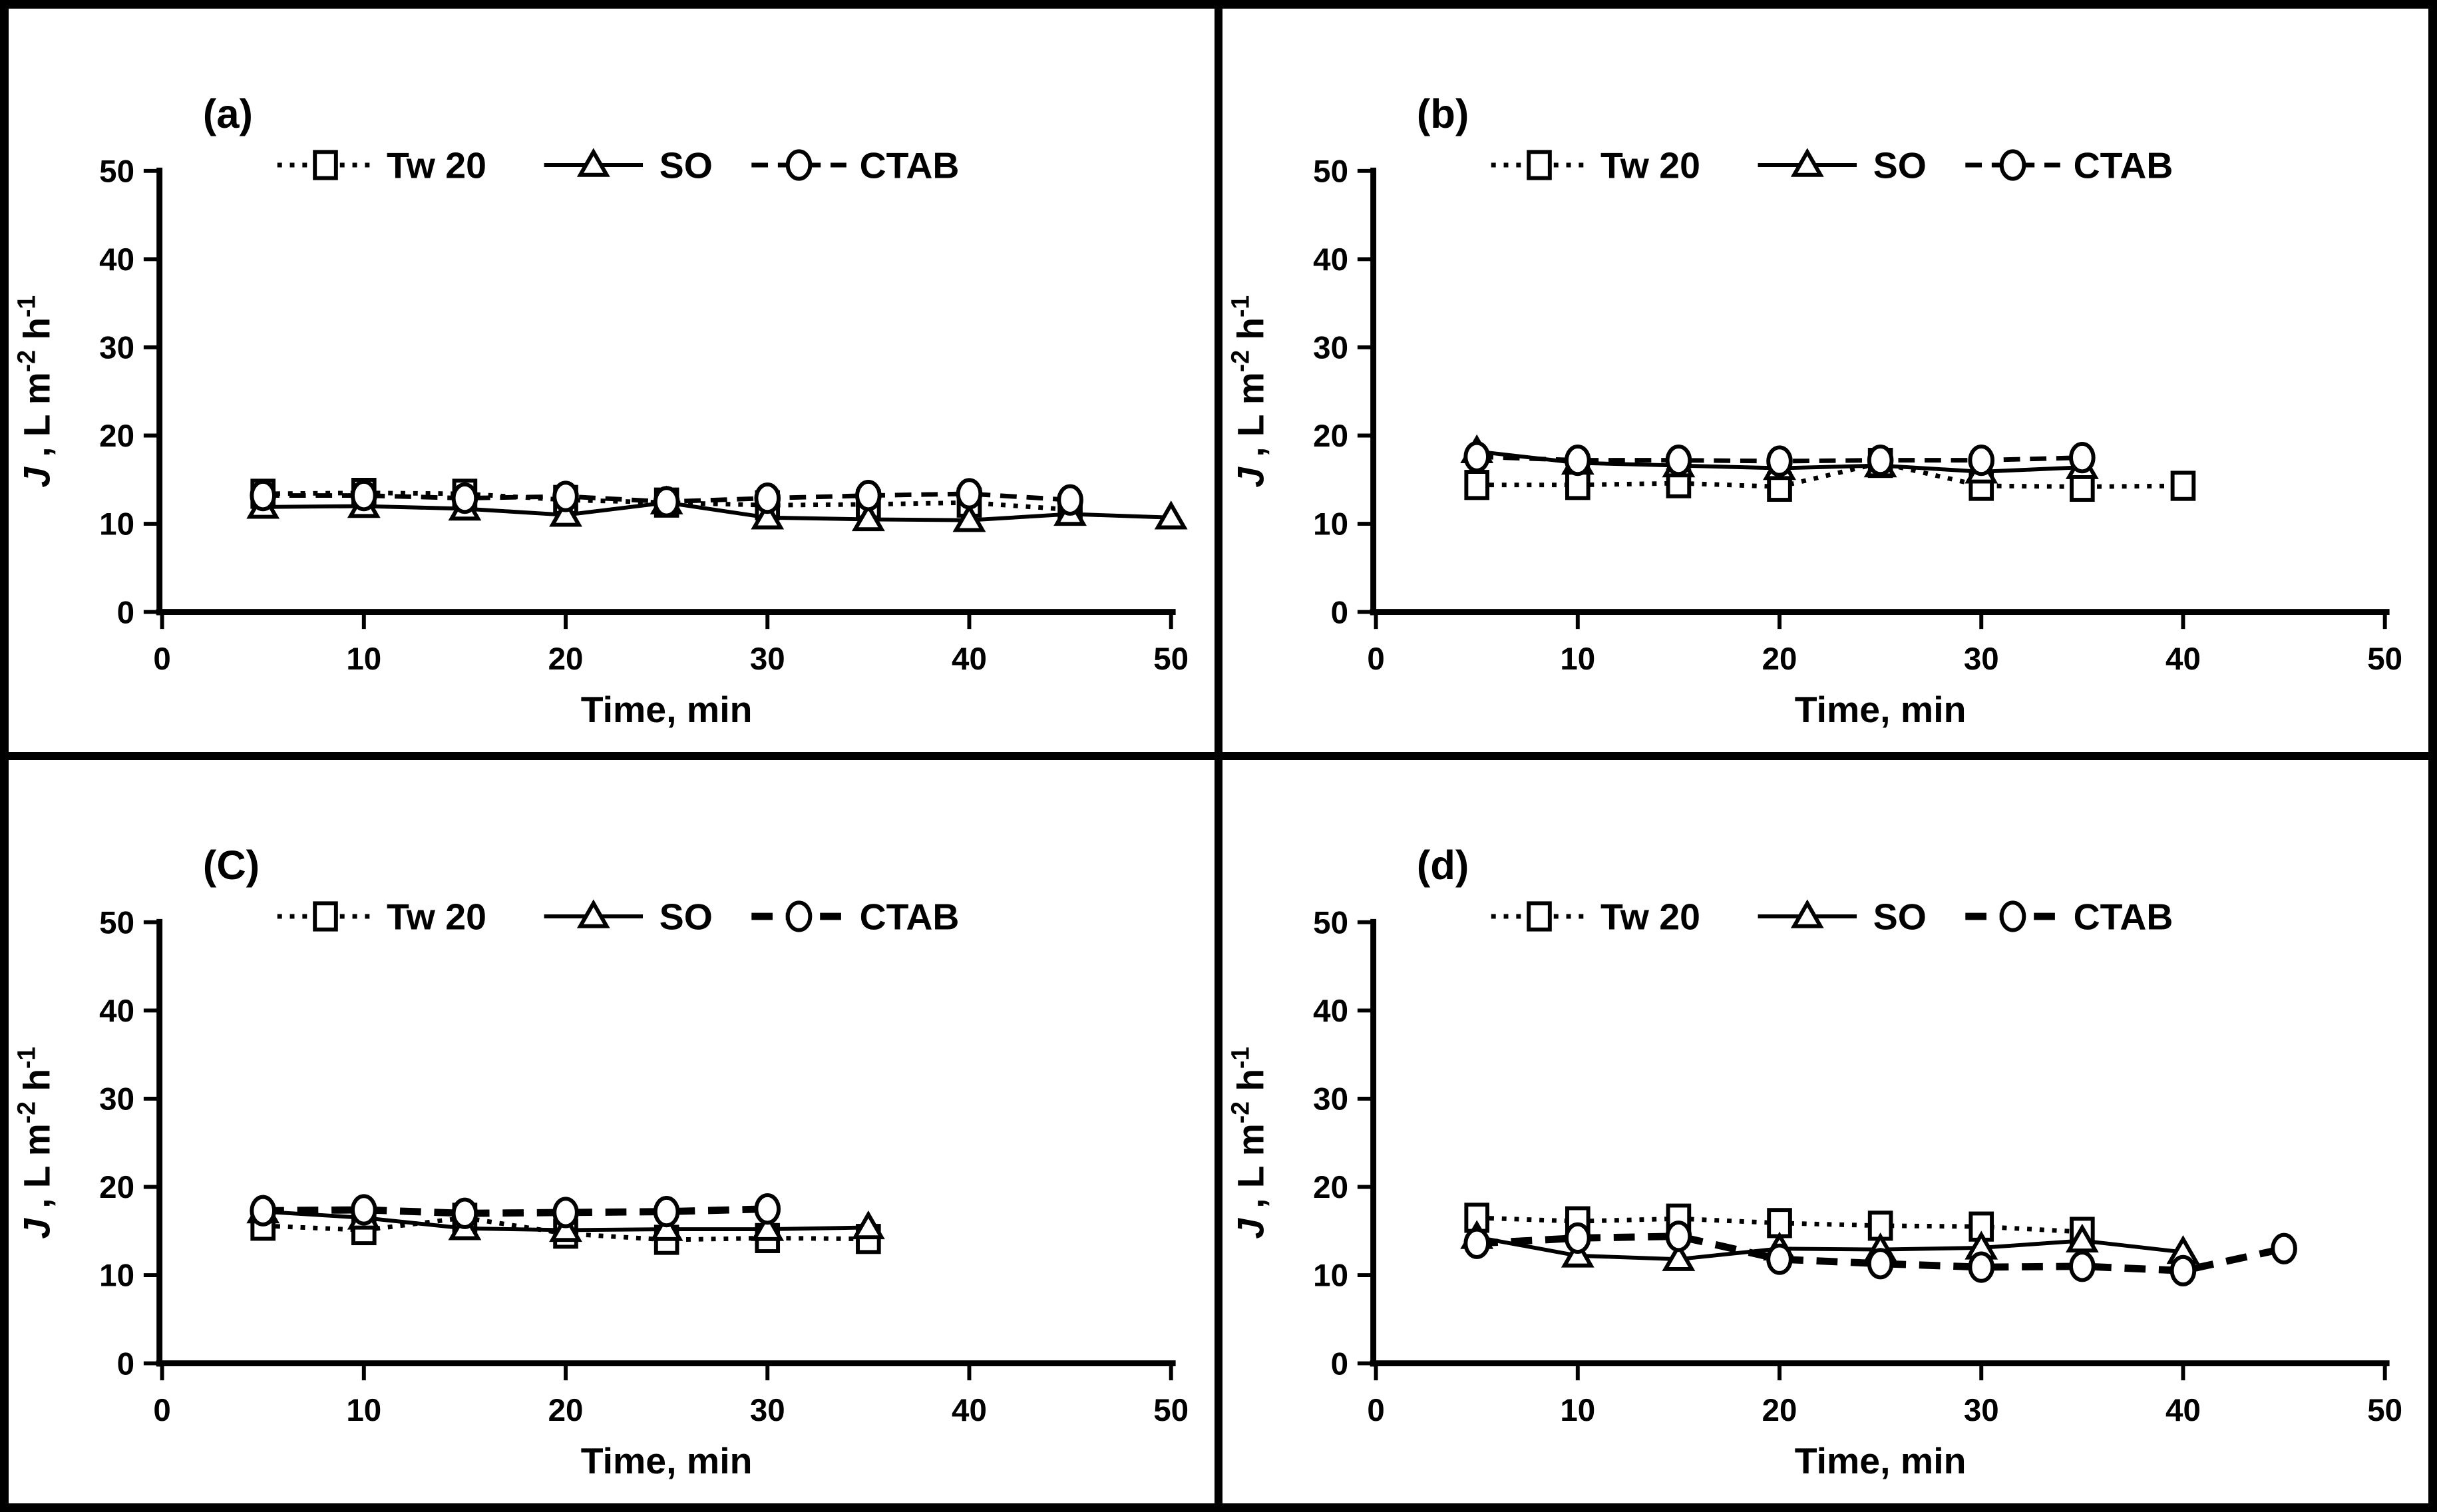 This screenshot has width=2437, height=1512. I want to click on x-tick-label: 20, so click(1779, 1410).